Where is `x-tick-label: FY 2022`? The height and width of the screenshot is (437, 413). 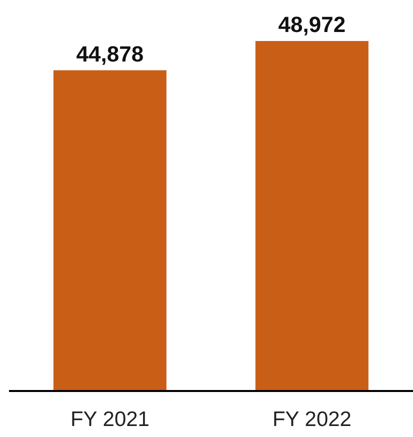
x-tick-label: FY 2022 is located at coordinates (312, 419).